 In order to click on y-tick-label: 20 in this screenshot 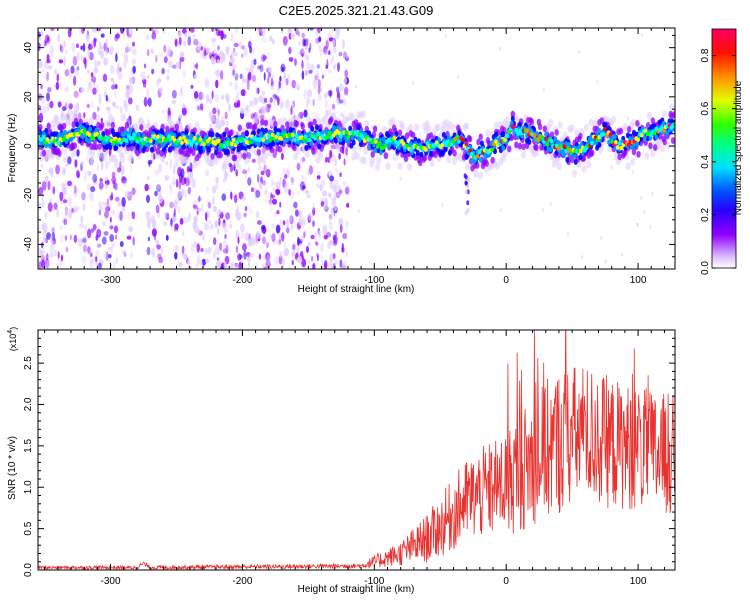, I will do `click(28, 97)`.